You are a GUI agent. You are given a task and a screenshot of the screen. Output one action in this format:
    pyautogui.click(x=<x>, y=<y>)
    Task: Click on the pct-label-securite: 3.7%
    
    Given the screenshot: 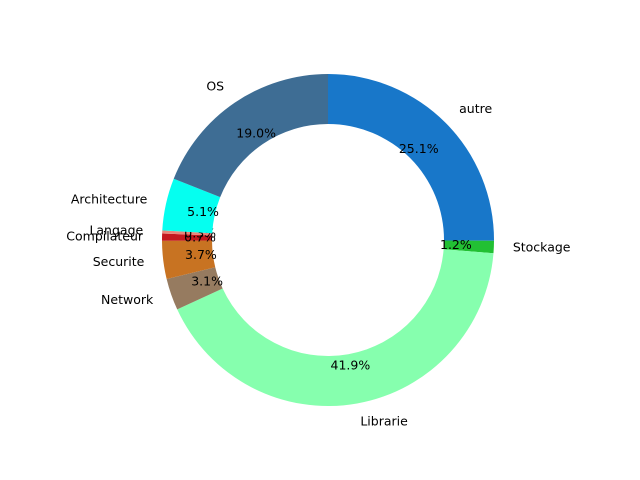 What is the action you would take?
    pyautogui.click(x=201, y=254)
    